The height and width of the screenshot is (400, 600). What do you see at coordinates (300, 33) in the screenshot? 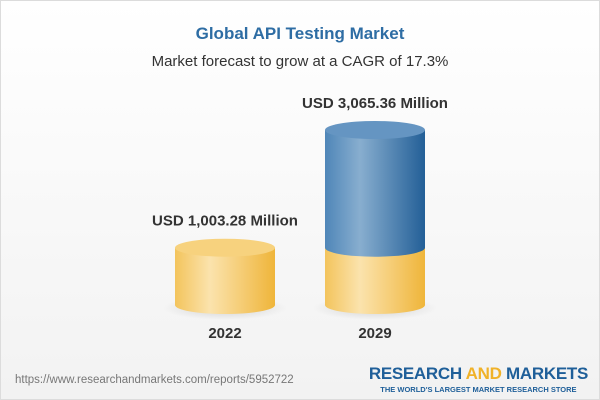
I see `chart-title: Global API Testing Market` at bounding box center [300, 33].